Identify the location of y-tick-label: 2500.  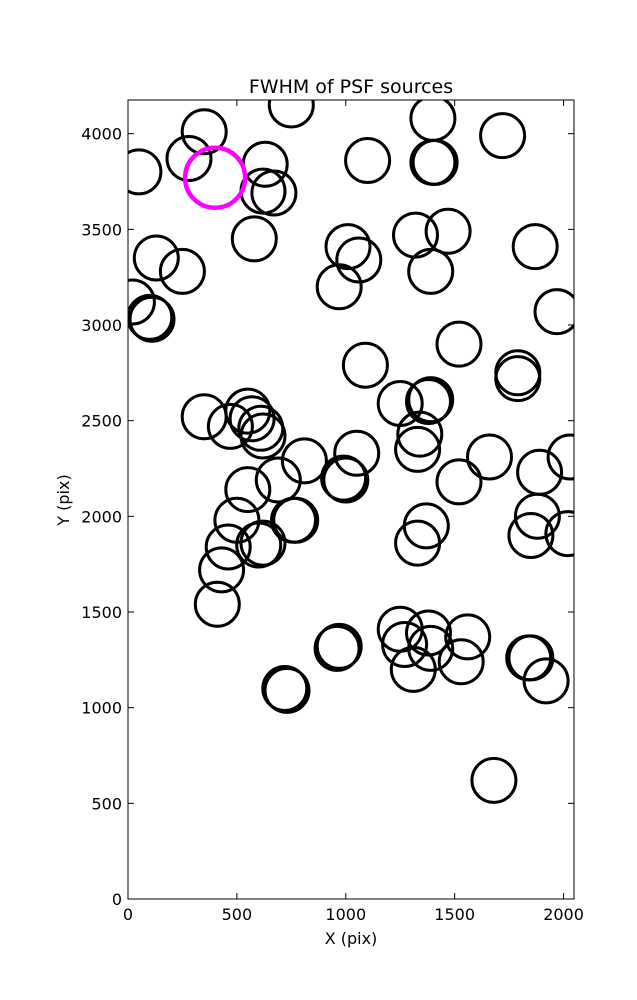
(101, 421).